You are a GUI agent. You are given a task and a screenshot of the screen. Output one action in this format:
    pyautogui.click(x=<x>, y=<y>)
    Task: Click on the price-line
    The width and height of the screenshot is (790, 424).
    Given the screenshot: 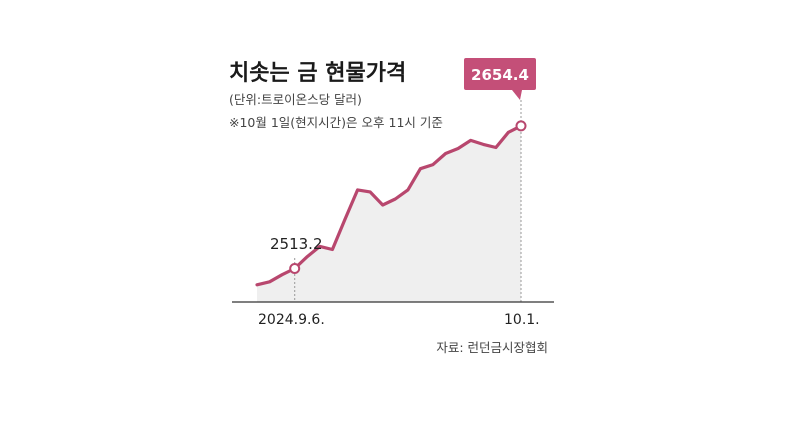 What is the action you would take?
    pyautogui.click(x=389, y=205)
    